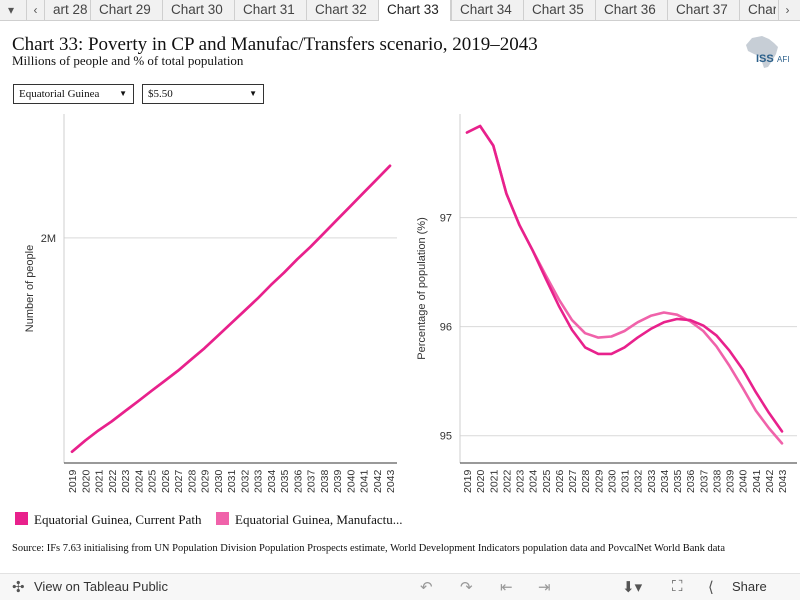  What do you see at coordinates (631, 10) in the screenshot?
I see `tab-chart-36: Chart 36` at bounding box center [631, 10].